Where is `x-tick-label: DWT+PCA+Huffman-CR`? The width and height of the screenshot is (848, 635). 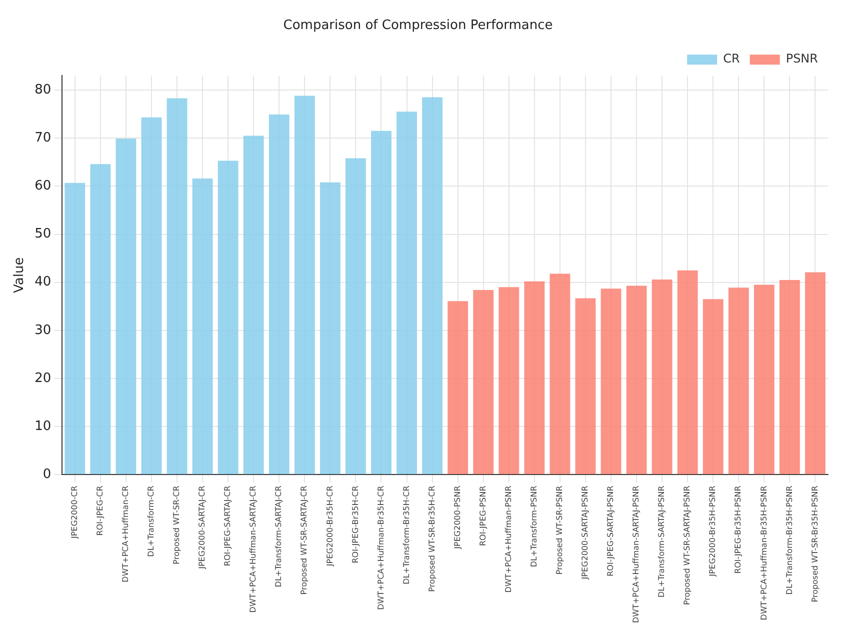 x-tick-label: DWT+PCA+Huffman-CR is located at coordinates (125, 533).